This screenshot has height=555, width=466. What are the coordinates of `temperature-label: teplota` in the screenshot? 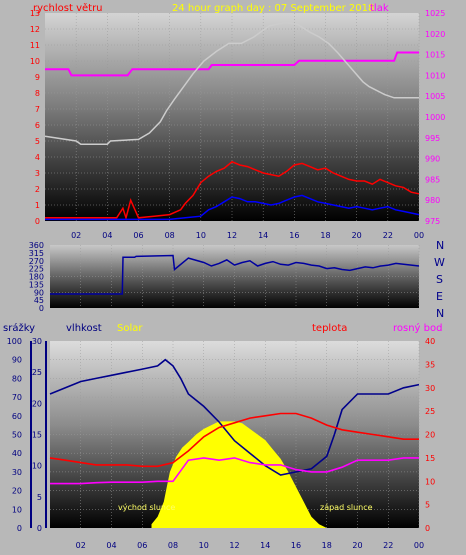 It's located at (329, 328).